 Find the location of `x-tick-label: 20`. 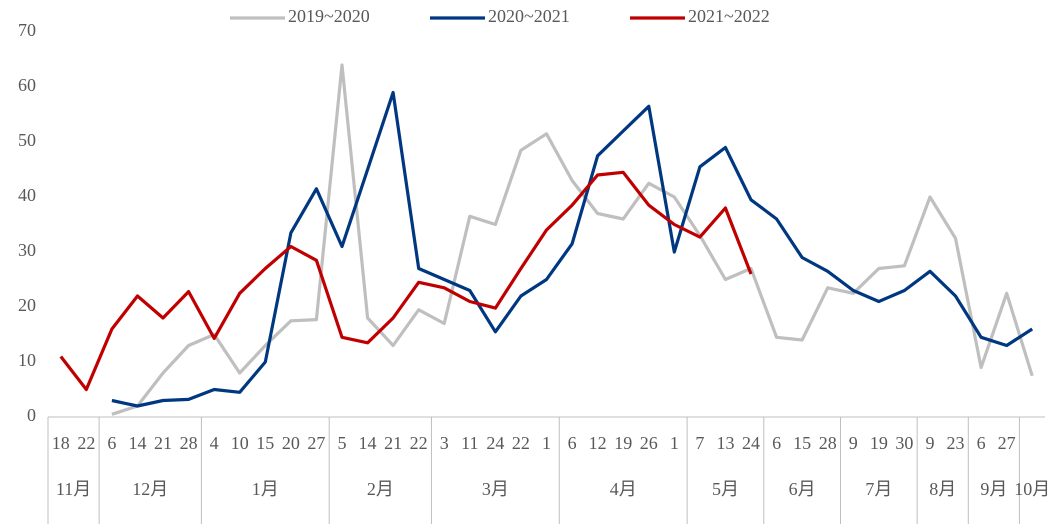

x-tick-label: 20 is located at coordinates (291, 443).